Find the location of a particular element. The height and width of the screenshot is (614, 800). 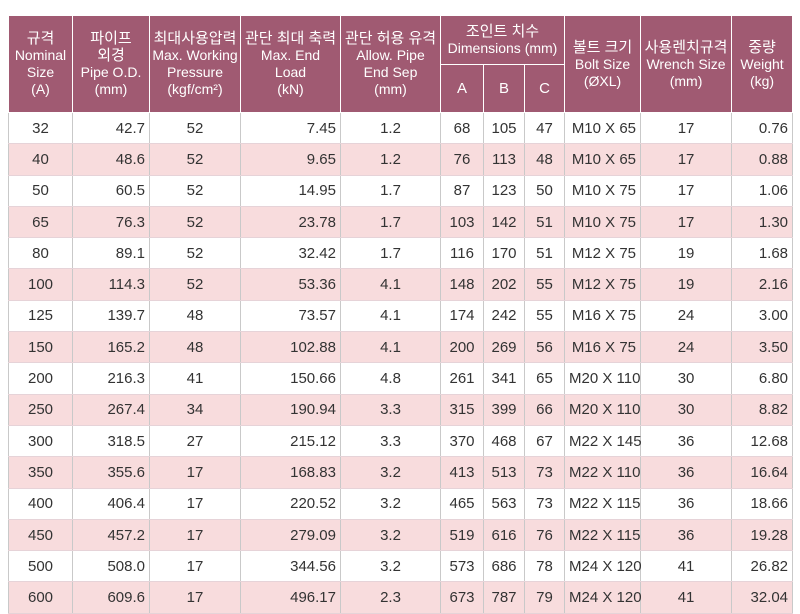

cell-end-sep: 3.3 is located at coordinates (390, 441).